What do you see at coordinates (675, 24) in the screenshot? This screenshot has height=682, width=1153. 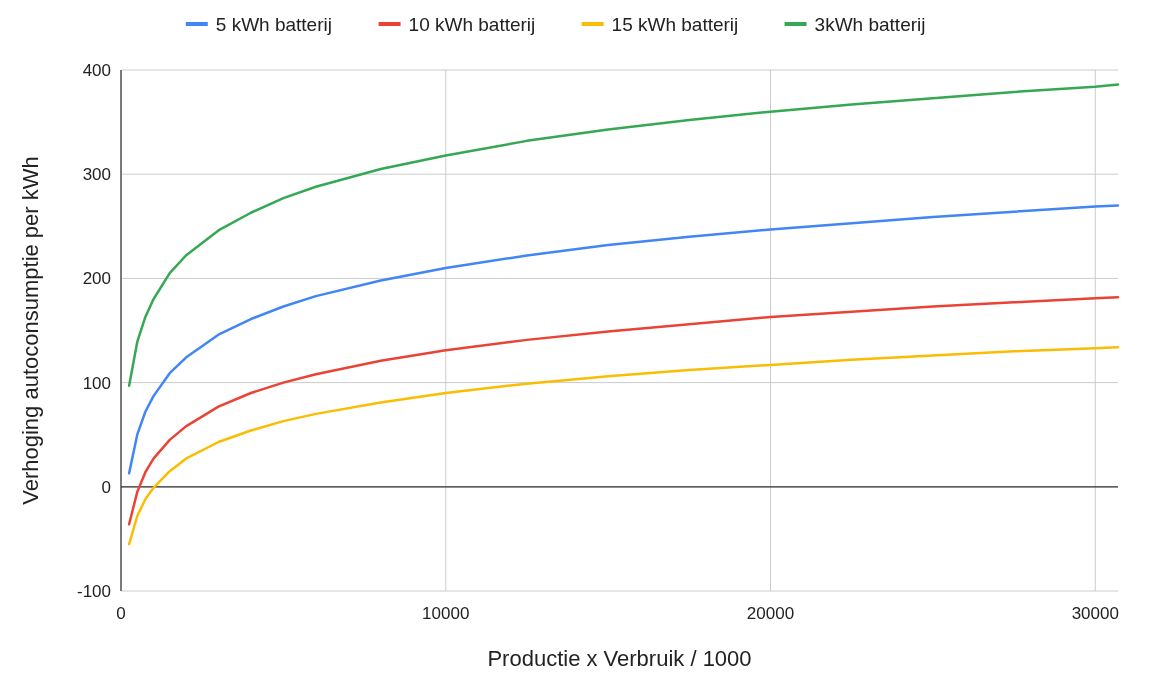 I see `legend-label: 15 kWh batterij` at bounding box center [675, 24].